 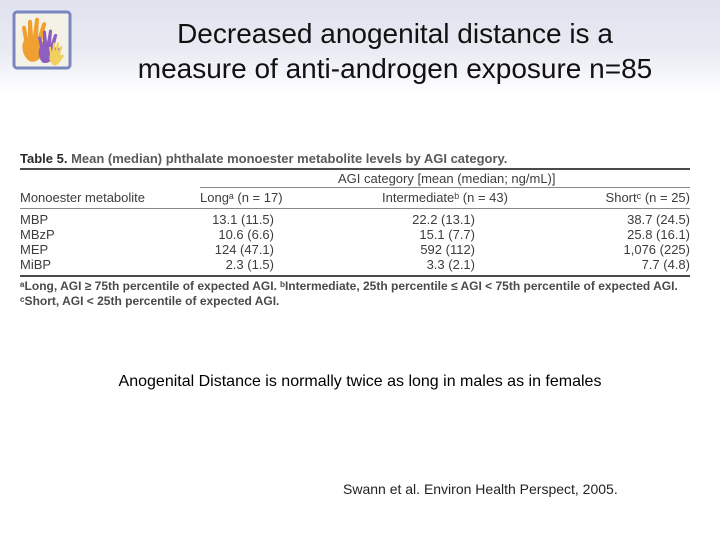 What do you see at coordinates (355, 276) in the screenshot?
I see `table-bottom-rule` at bounding box center [355, 276].